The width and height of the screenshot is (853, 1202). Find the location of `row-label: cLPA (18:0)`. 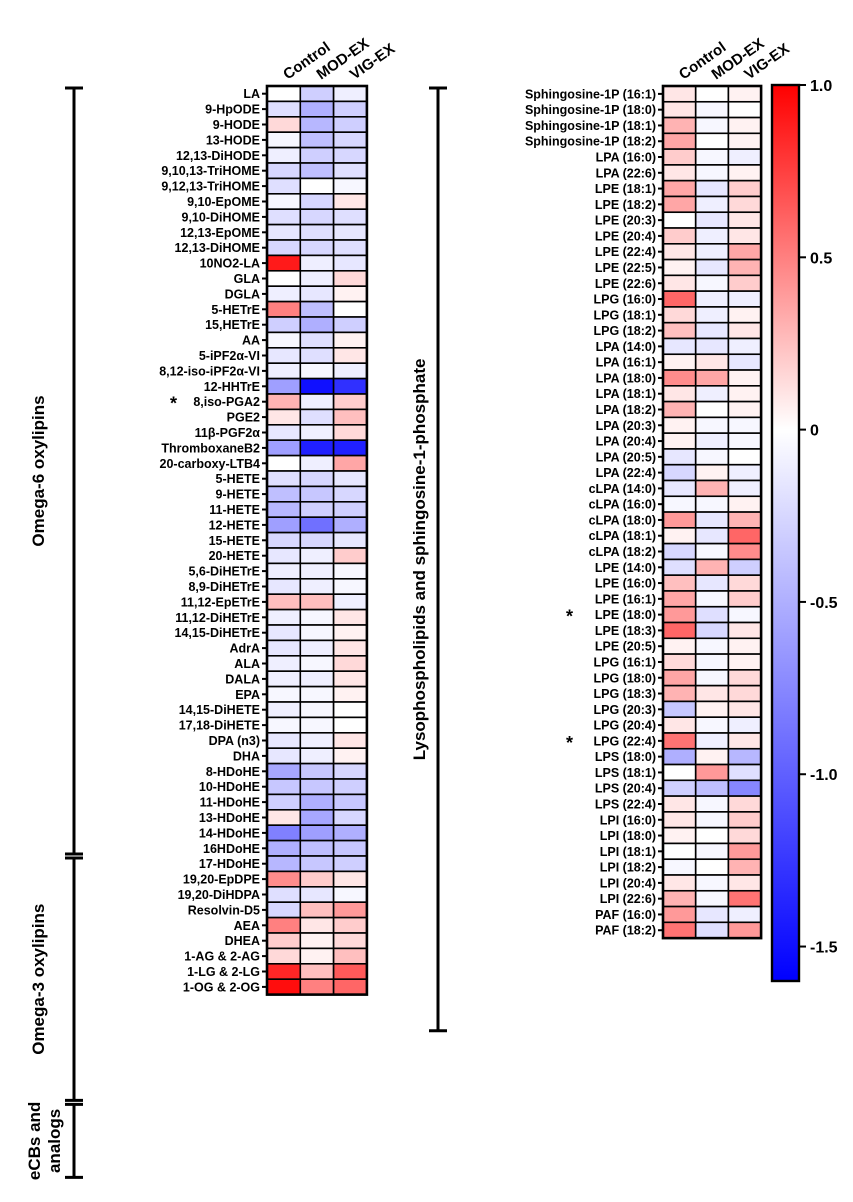

row-label: cLPA (18:0) is located at coordinates (622, 520).